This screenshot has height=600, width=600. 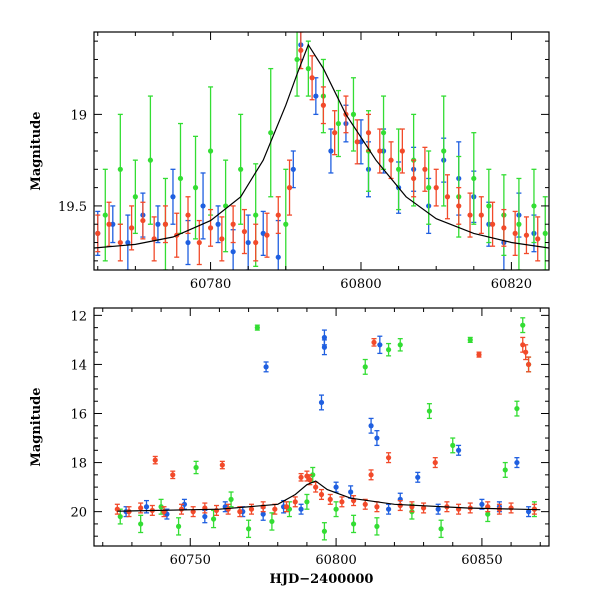 I want to click on model-curve, so click(x=329, y=496).